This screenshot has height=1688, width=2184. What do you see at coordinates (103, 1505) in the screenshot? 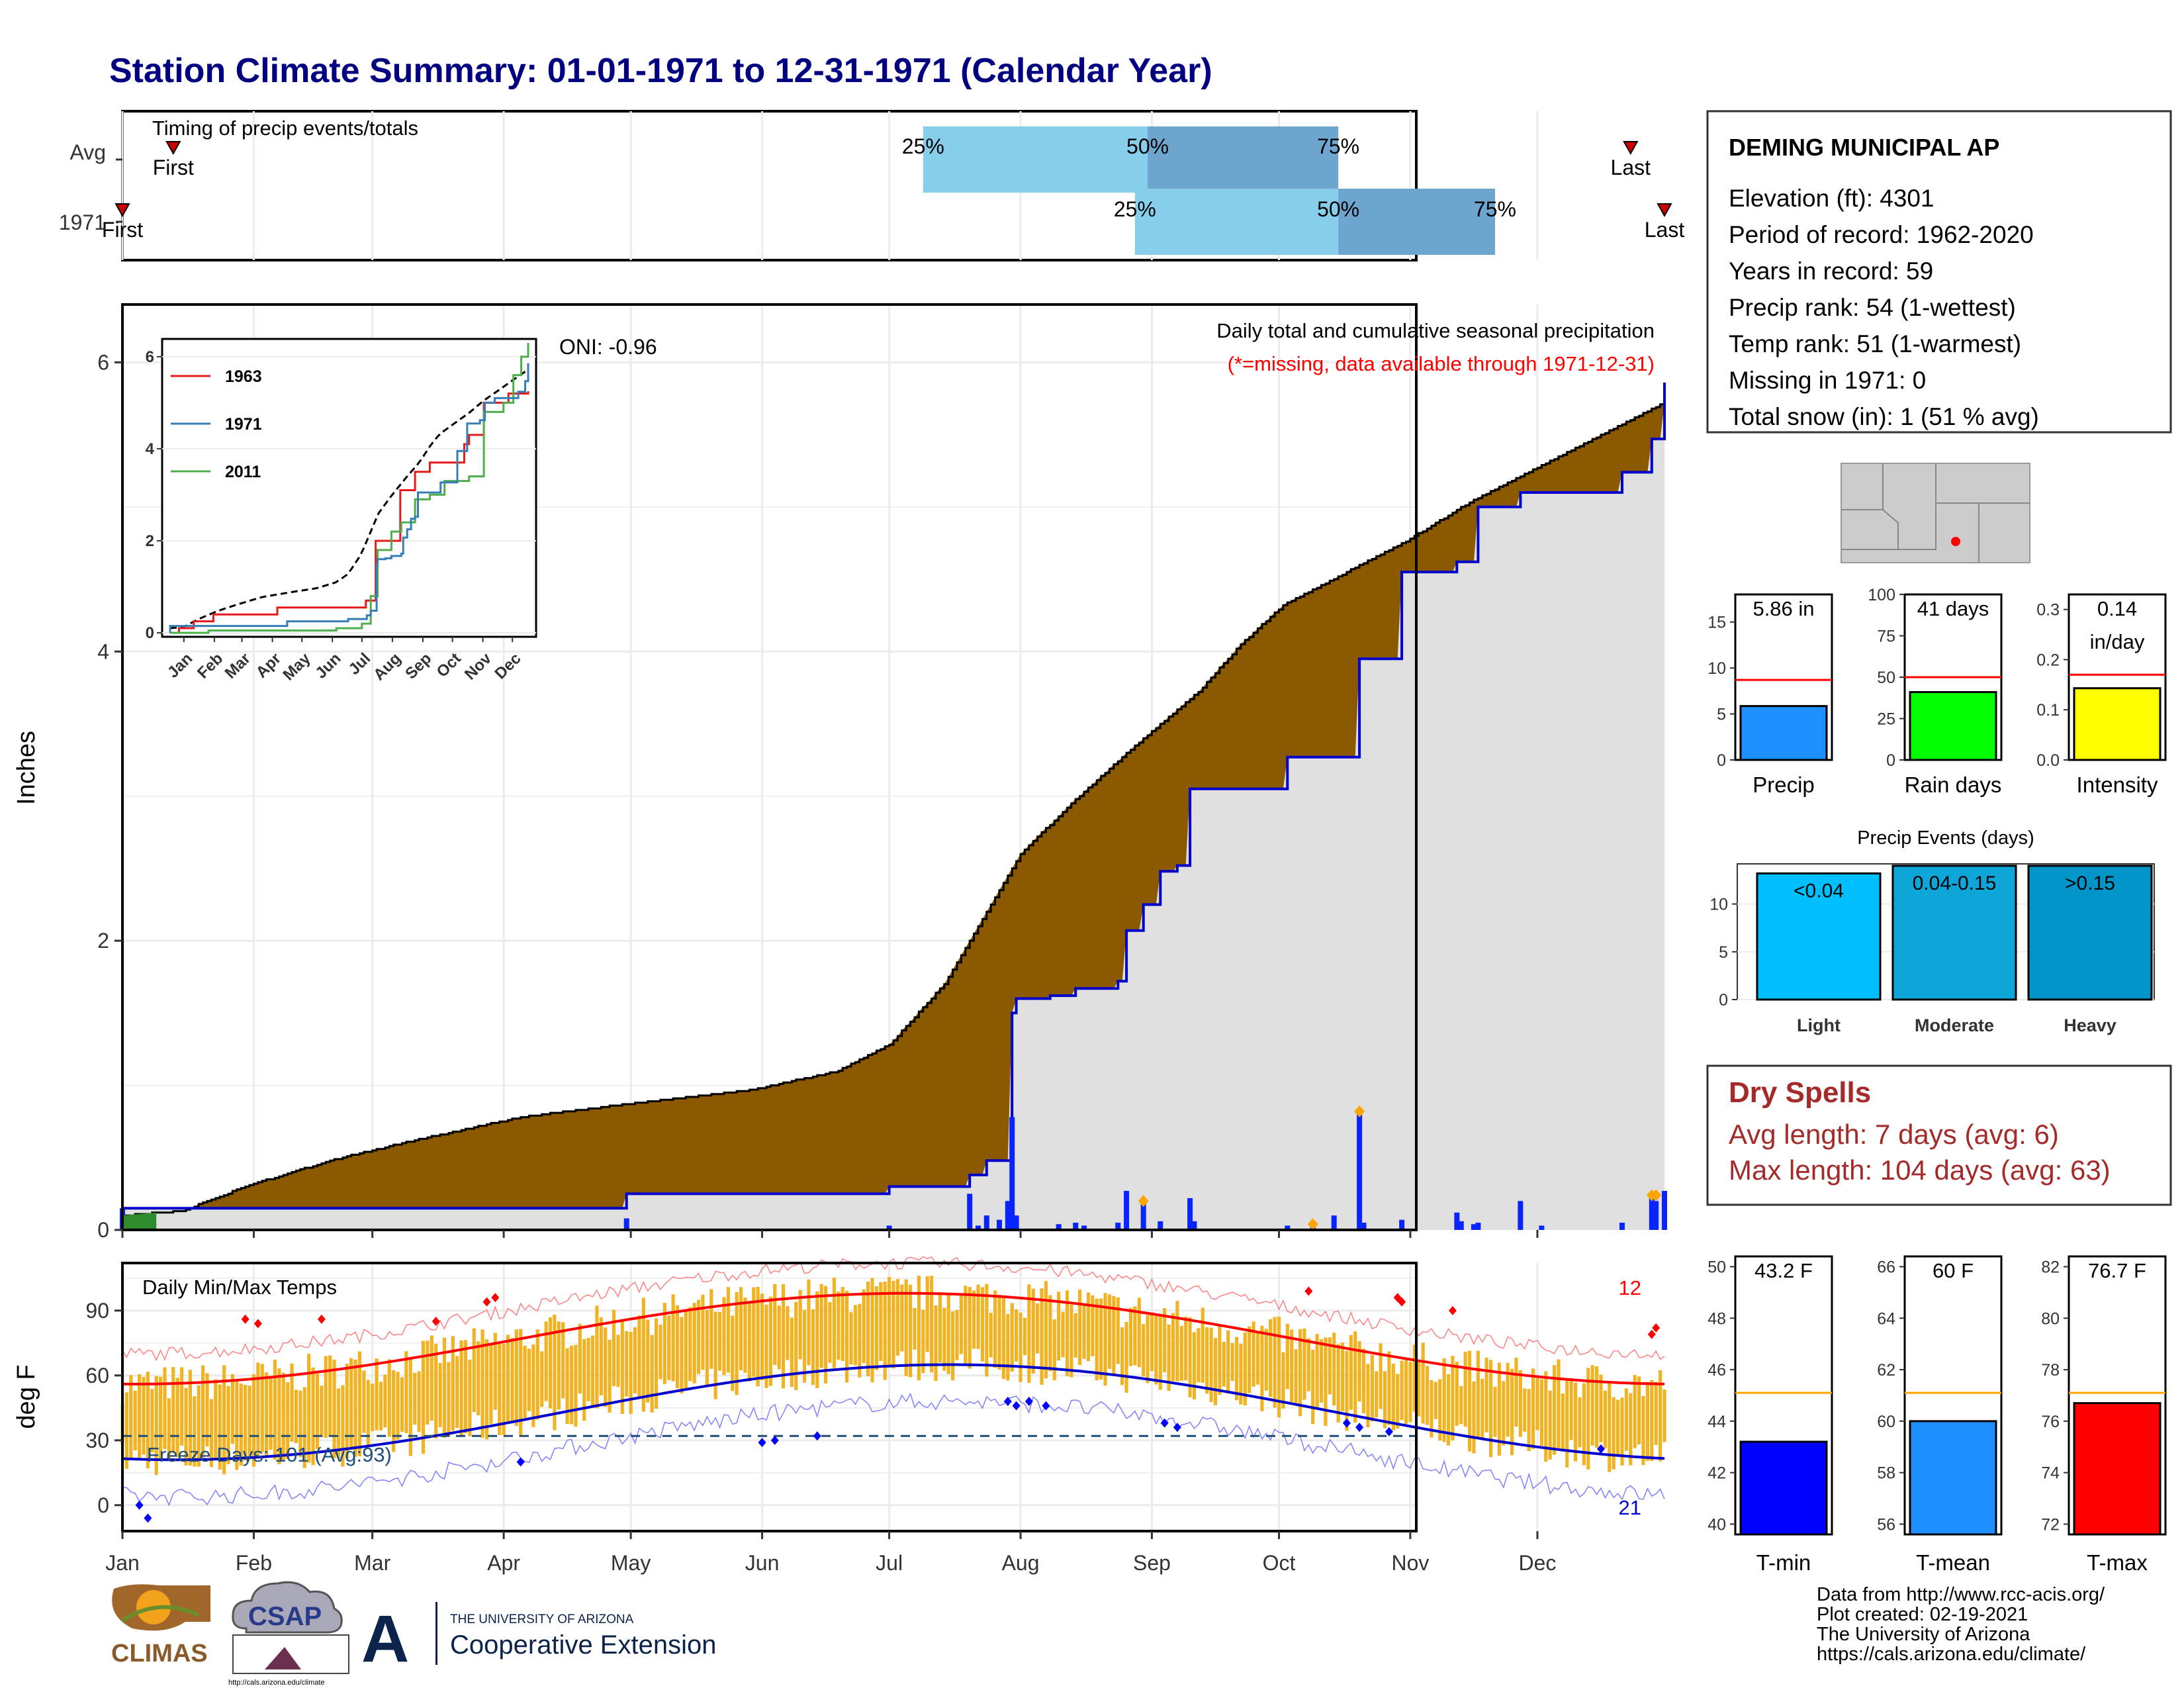
I see `temp-ytick-label-0: 0` at bounding box center [103, 1505].